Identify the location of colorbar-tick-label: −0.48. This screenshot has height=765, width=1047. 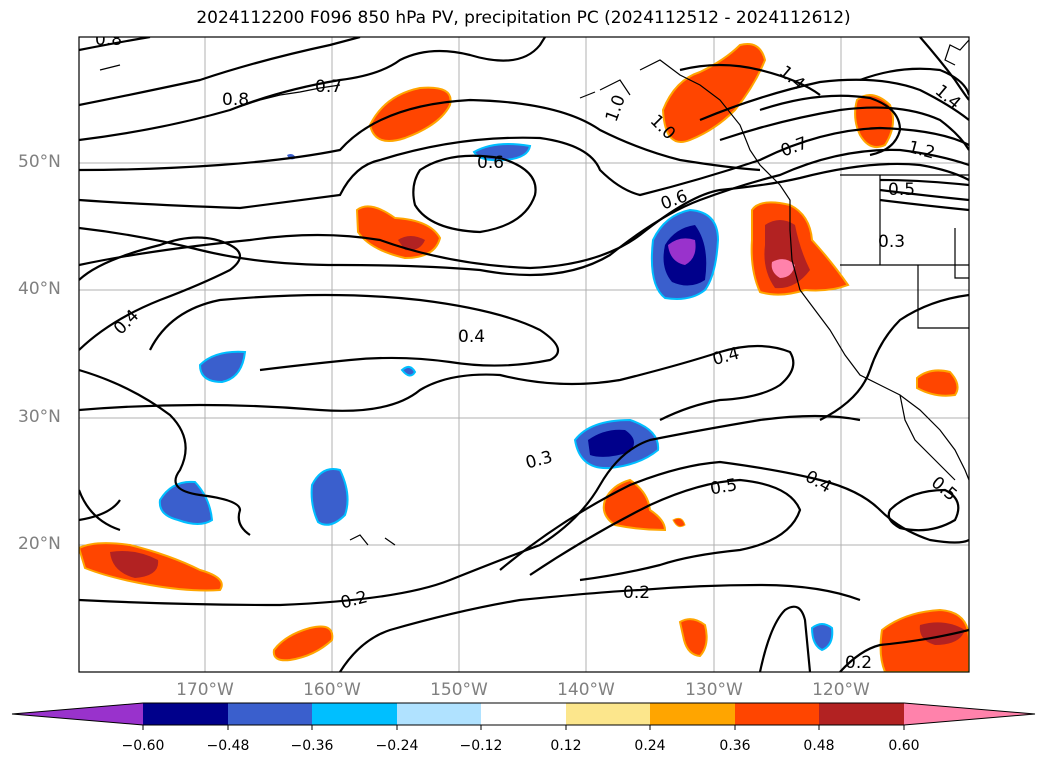
(228, 746).